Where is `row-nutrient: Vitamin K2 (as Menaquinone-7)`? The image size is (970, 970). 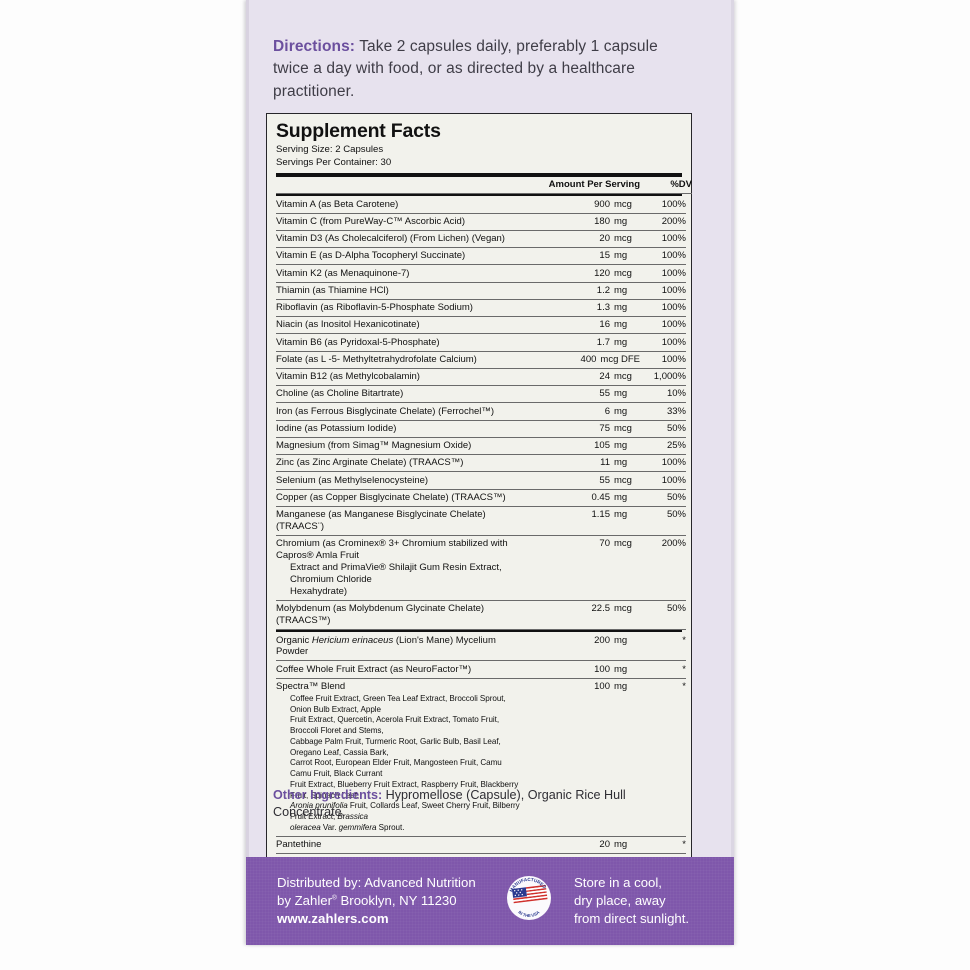 row-nutrient: Vitamin K2 (as Menaquinone-7) is located at coordinates (398, 273).